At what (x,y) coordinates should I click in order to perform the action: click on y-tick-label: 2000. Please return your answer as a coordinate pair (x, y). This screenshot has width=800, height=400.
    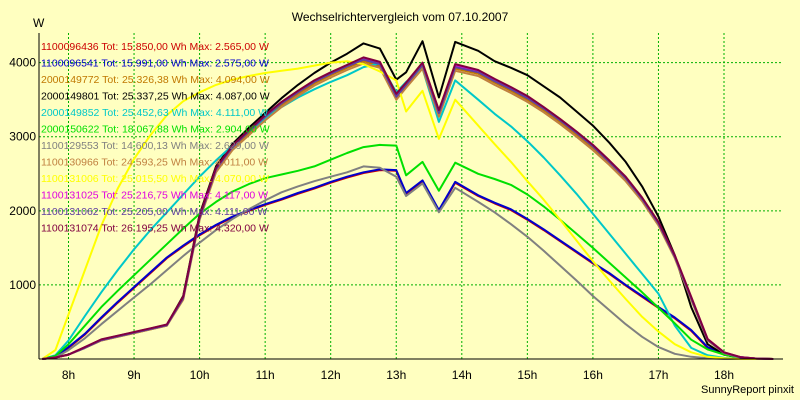
    Looking at the image, I should click on (22, 211).